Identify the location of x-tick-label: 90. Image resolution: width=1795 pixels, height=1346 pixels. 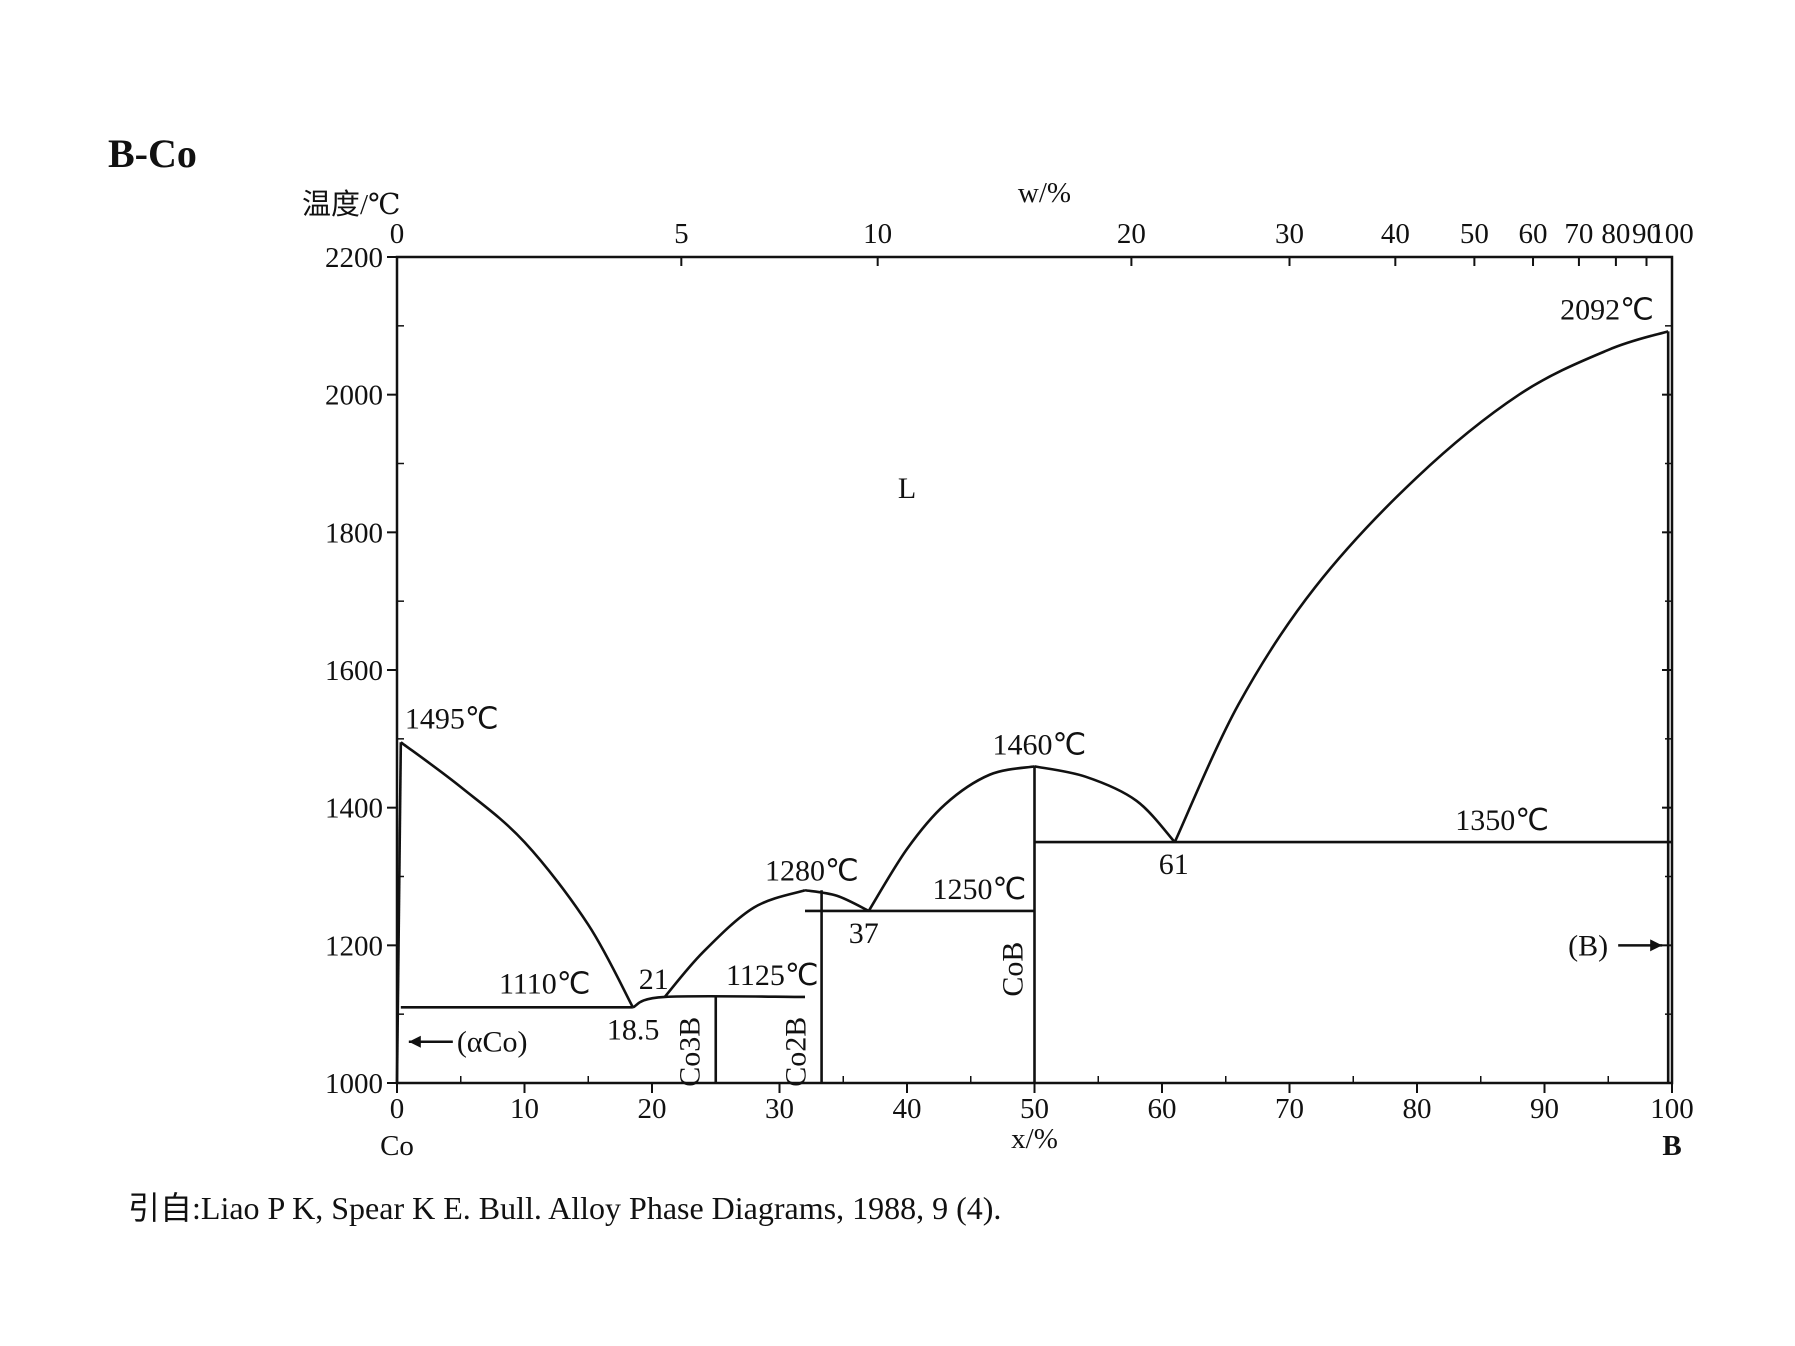
(1544, 1109).